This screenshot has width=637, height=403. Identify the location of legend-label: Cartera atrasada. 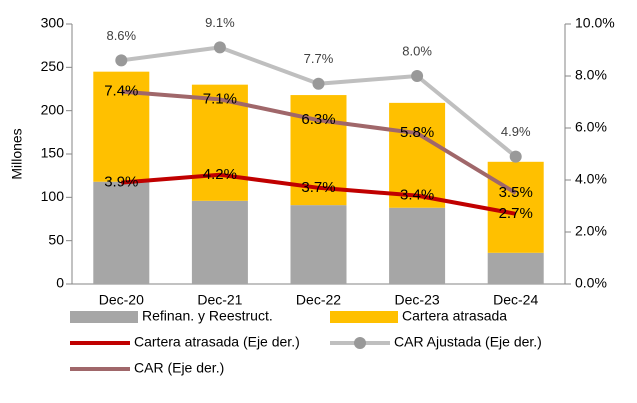
(454, 316).